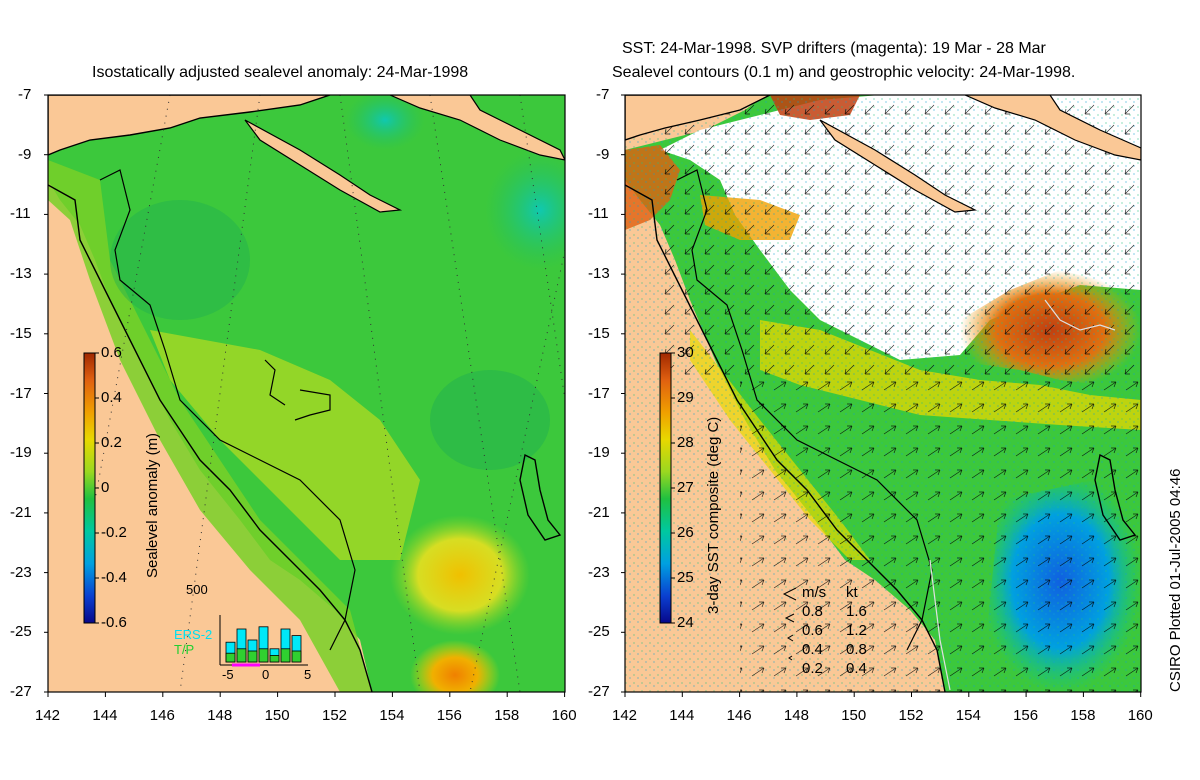 The image size is (1200, 780). Describe the element at coordinates (266, 674) in the screenshot. I see `histogram-xtick-0: 0` at that location.